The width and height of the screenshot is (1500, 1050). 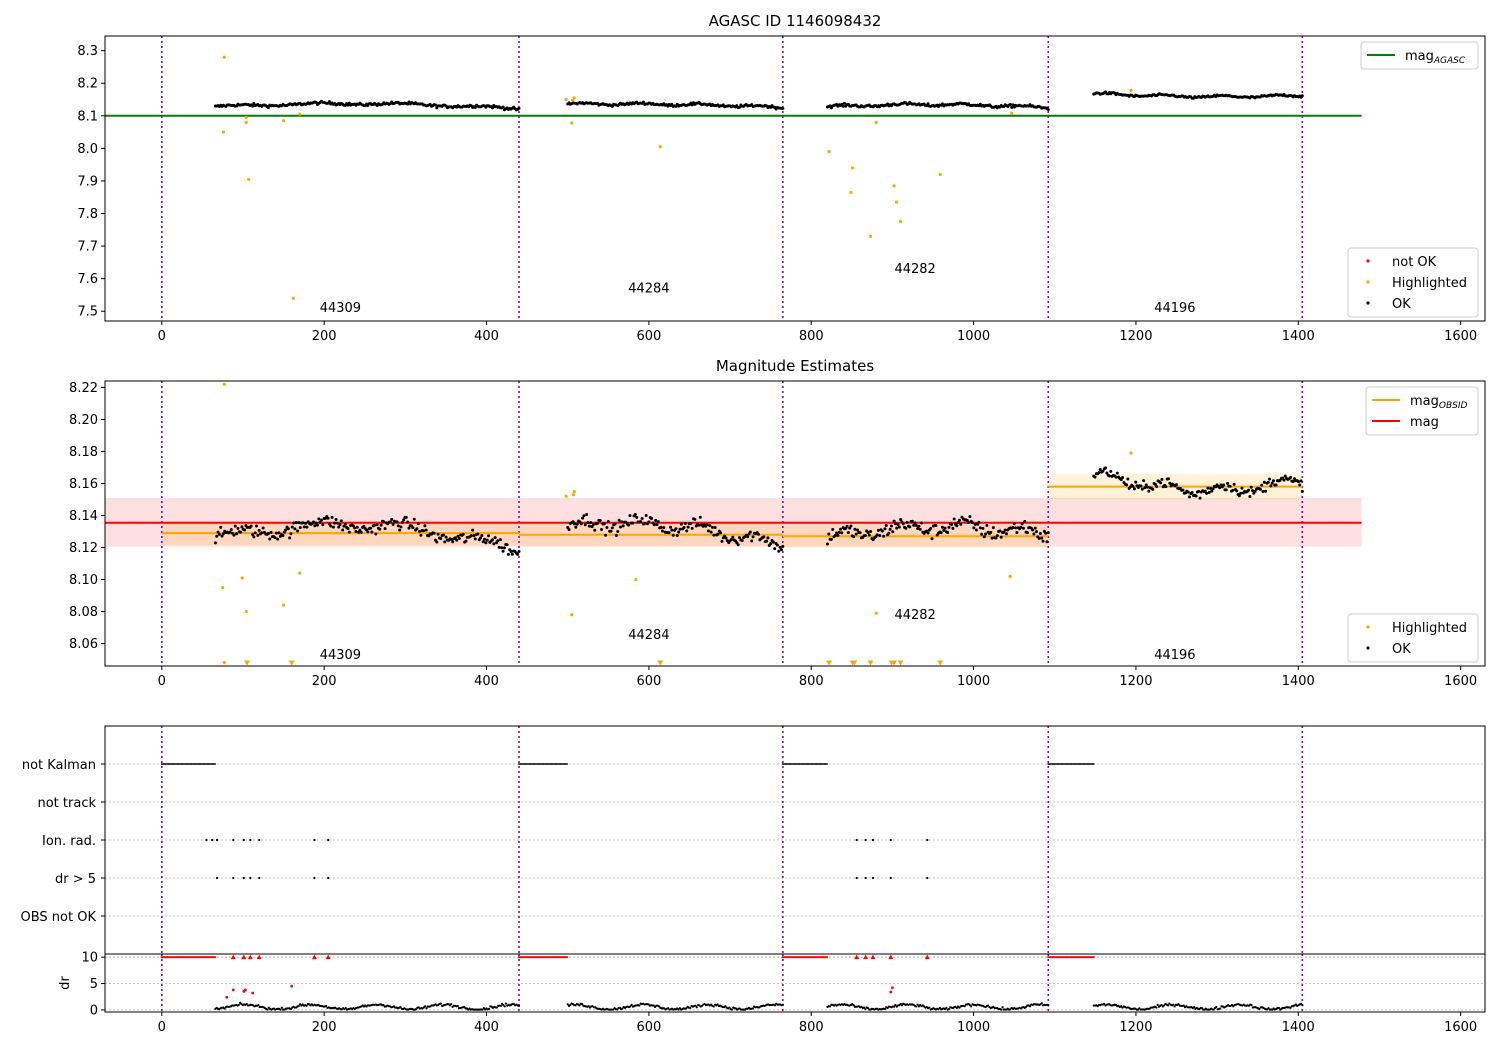 I want to click on estimates-upper-legend-label-1: mag, so click(x=1424, y=422).